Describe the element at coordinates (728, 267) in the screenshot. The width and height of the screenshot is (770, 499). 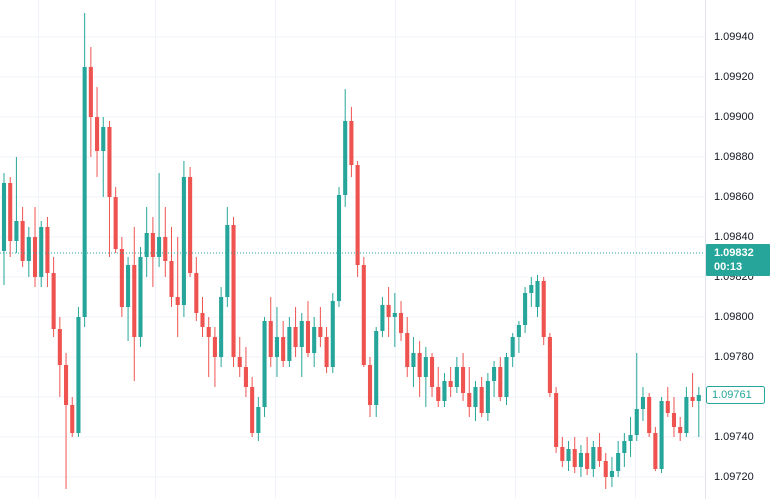
I see `countdown-label: 00:13` at that location.